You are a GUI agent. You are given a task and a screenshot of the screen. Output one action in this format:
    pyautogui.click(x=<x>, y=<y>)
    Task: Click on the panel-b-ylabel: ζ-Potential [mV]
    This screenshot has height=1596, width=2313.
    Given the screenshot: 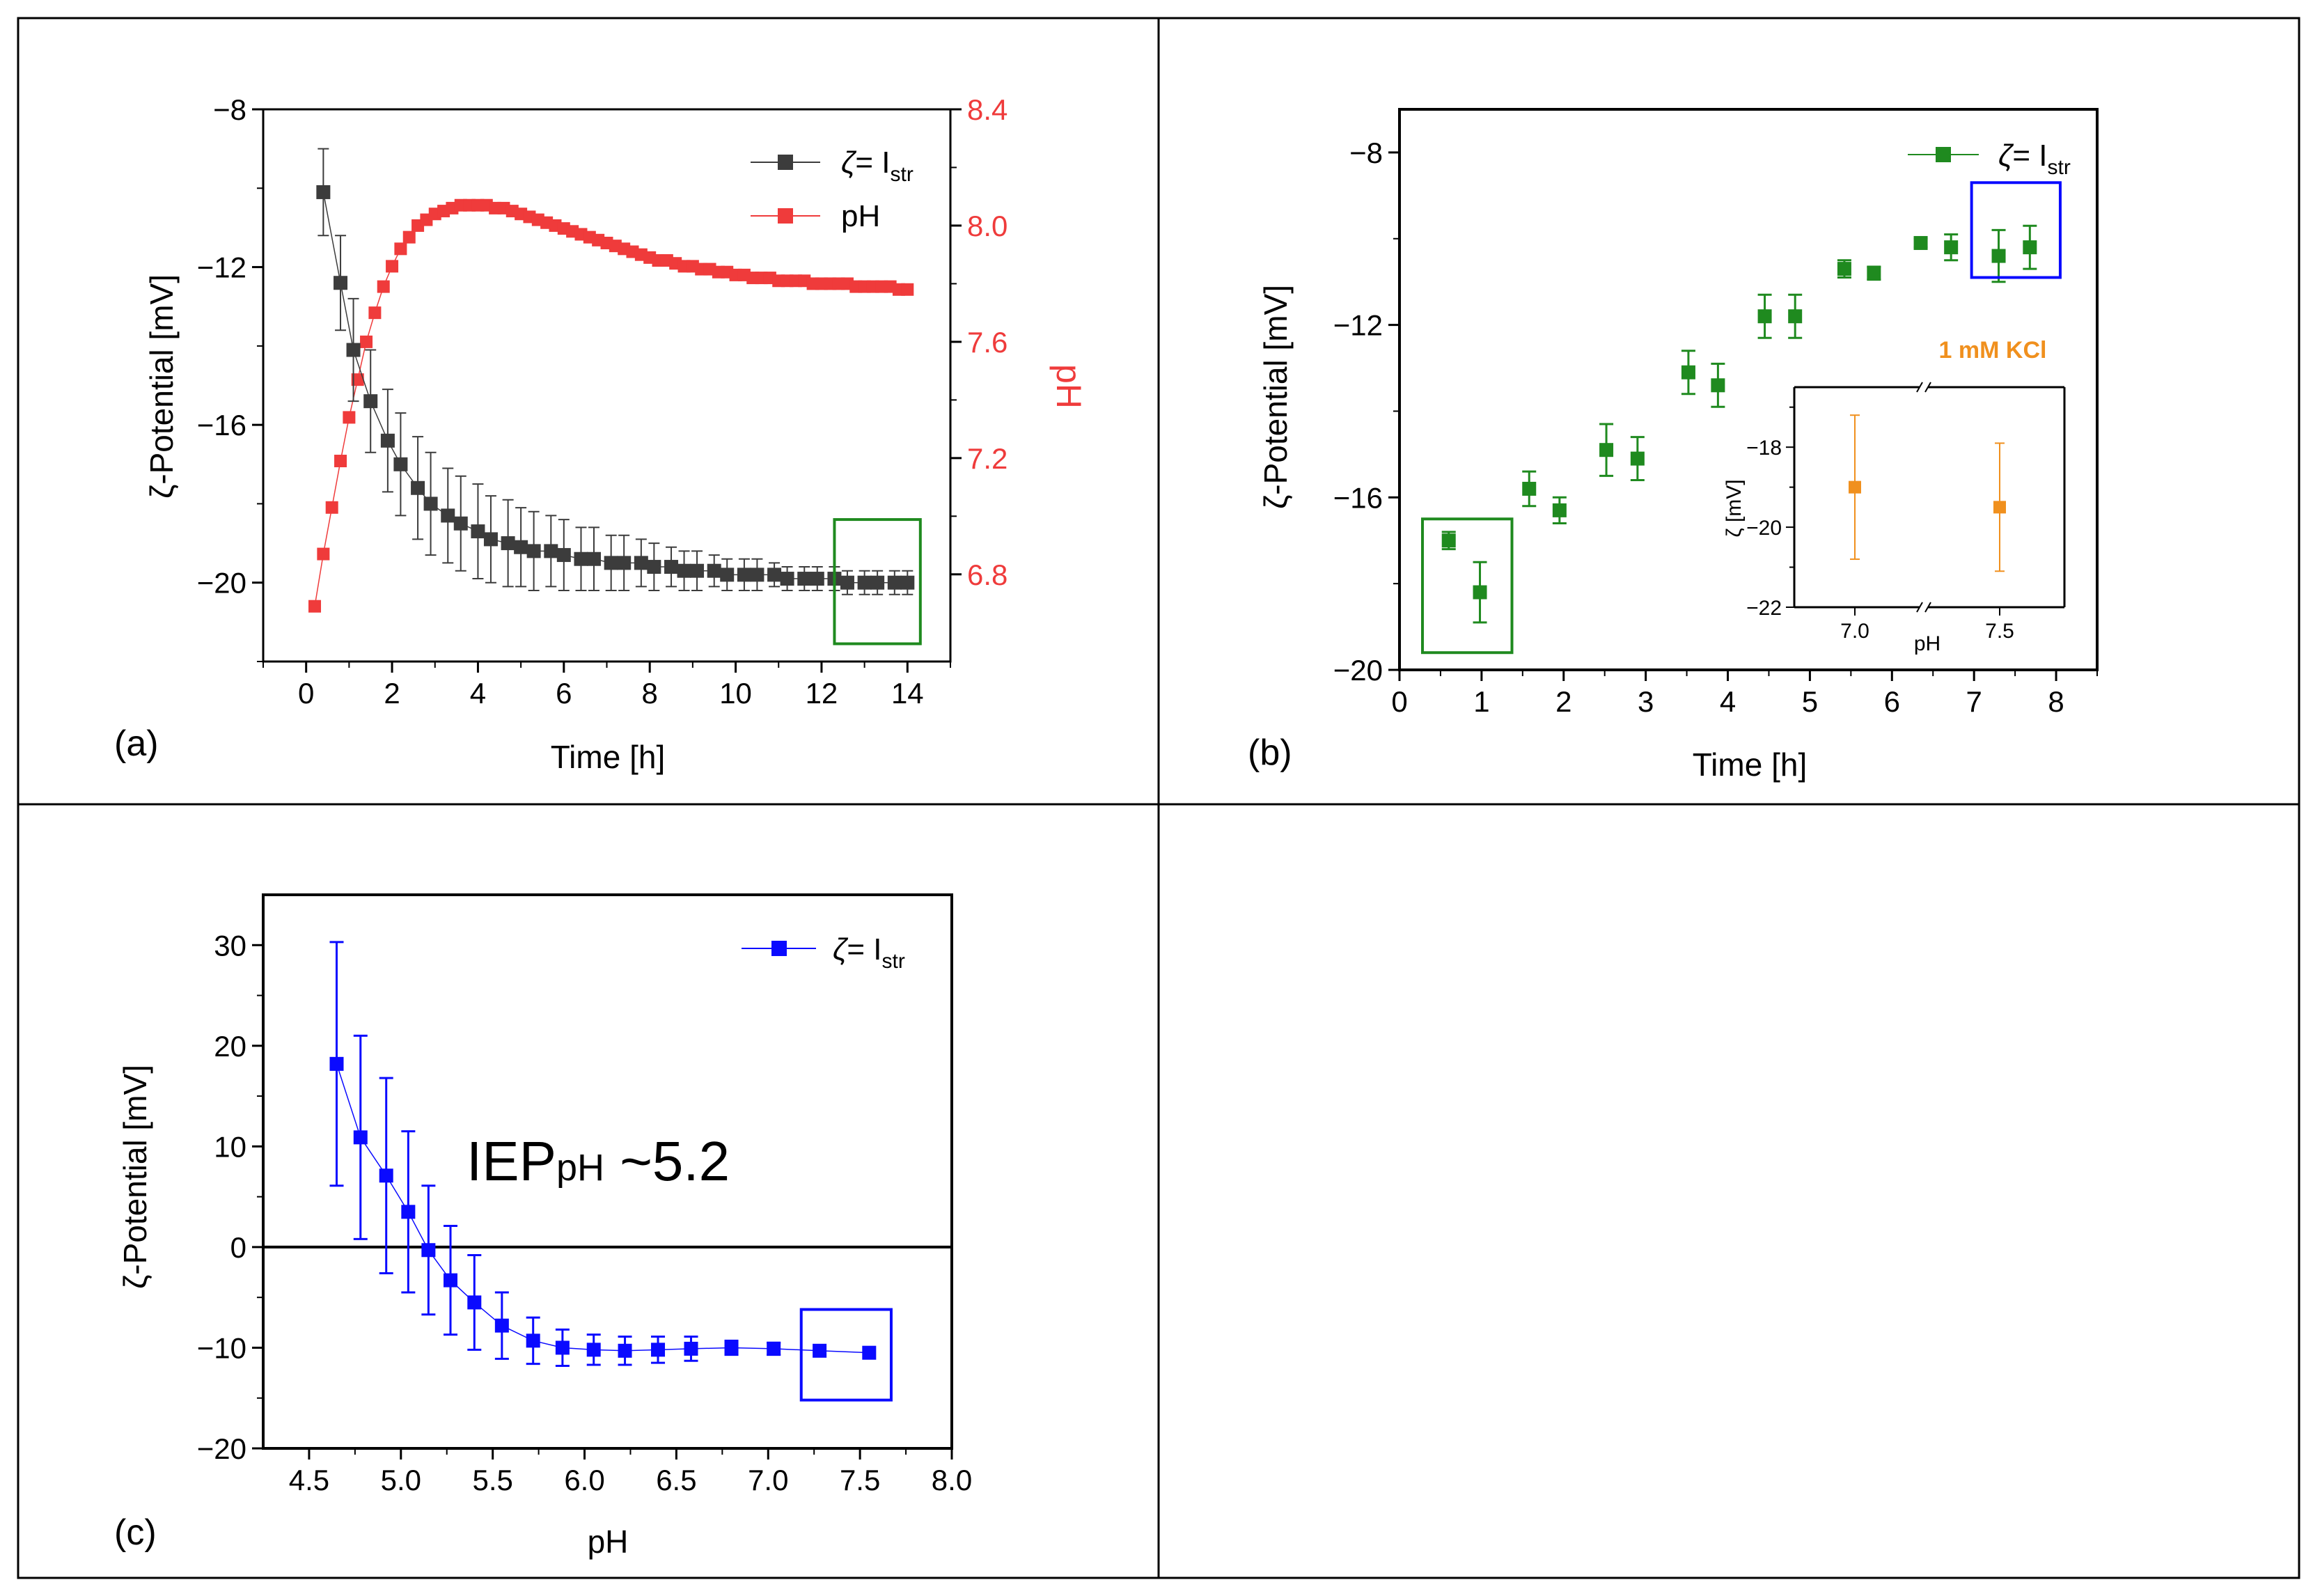 What is the action you would take?
    pyautogui.click(x=1276, y=397)
    